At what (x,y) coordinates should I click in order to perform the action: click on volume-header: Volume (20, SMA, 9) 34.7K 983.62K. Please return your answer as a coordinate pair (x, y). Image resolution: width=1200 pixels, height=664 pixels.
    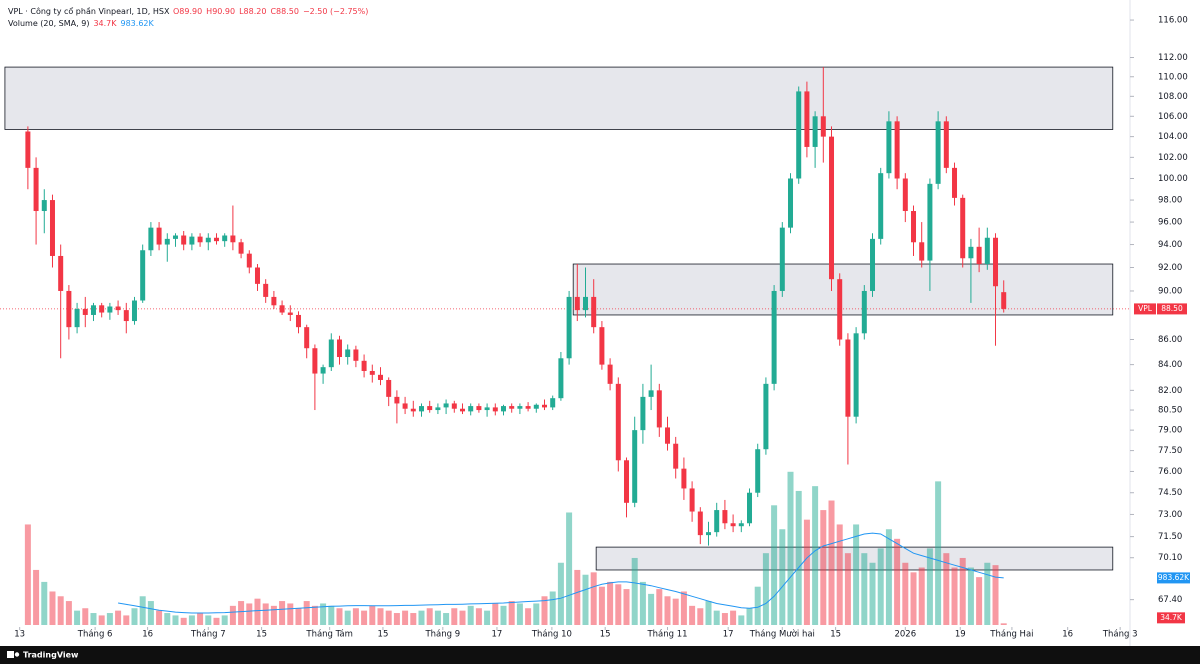
    Looking at the image, I should click on (81, 23).